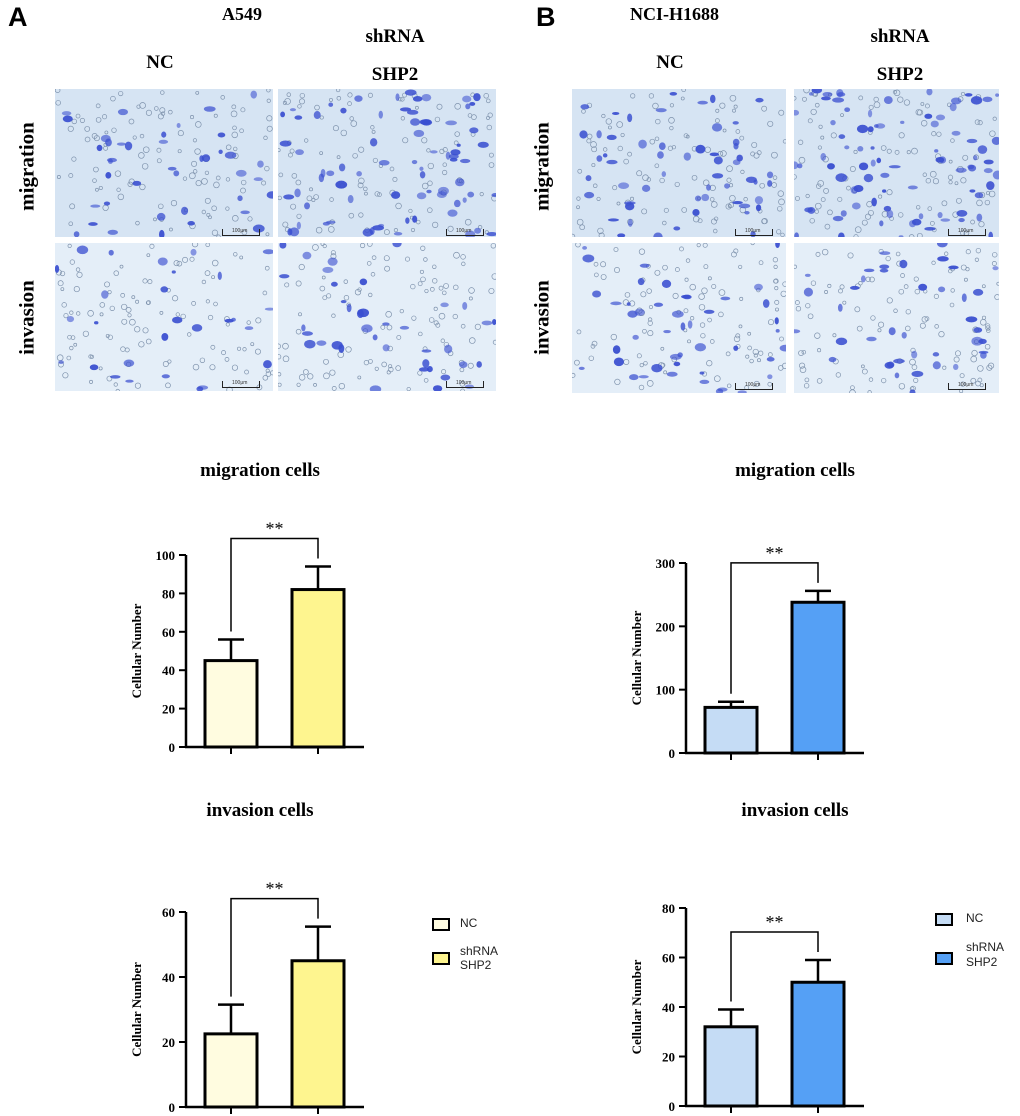 The image size is (1020, 1116). What do you see at coordinates (795, 810) in the screenshot?
I see `chart-title-b-invasion: invasion cells` at bounding box center [795, 810].